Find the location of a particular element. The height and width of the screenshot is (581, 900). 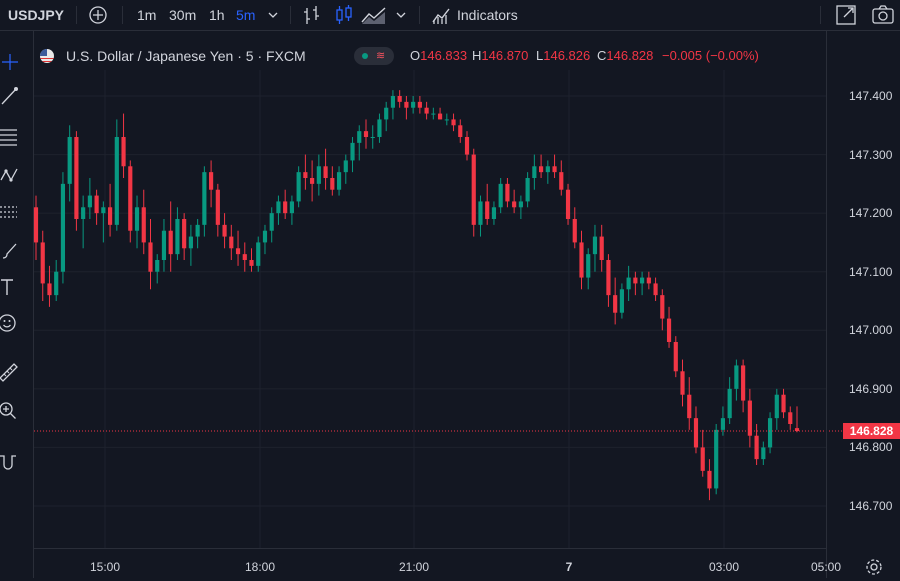

time-tick-label: 03:00 is located at coordinates (724, 567).